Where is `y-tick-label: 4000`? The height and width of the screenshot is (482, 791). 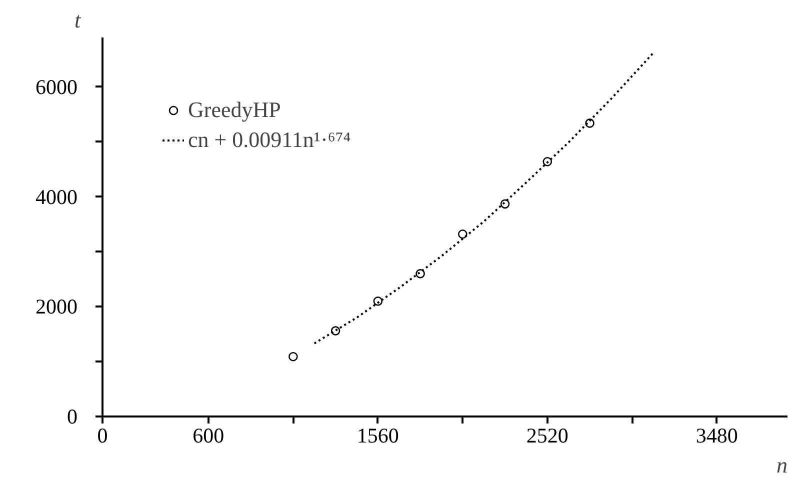 y-tick-label: 4000 is located at coordinates (57, 196).